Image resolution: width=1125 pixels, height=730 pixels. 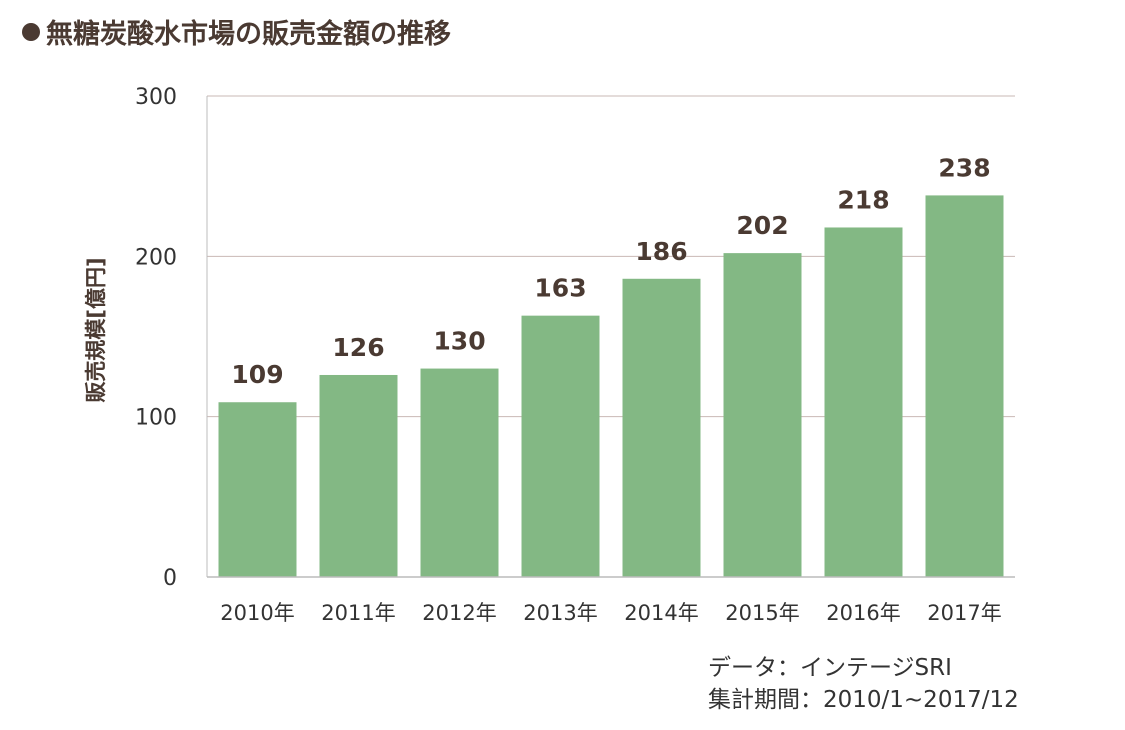 What do you see at coordinates (459, 613) in the screenshot?
I see `x-tick-label: 2012年` at bounding box center [459, 613].